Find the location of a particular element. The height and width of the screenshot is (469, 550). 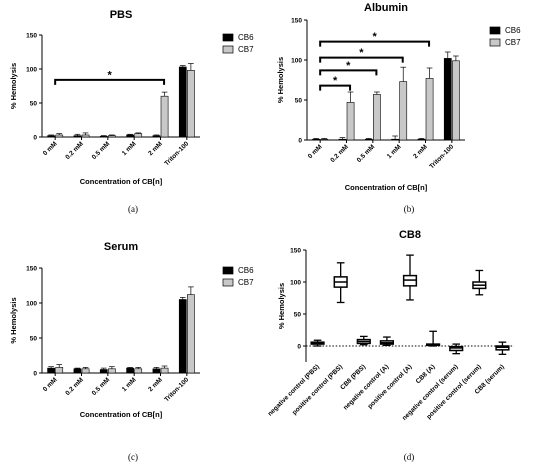

panel-label: (b) is located at coordinates (409, 209).